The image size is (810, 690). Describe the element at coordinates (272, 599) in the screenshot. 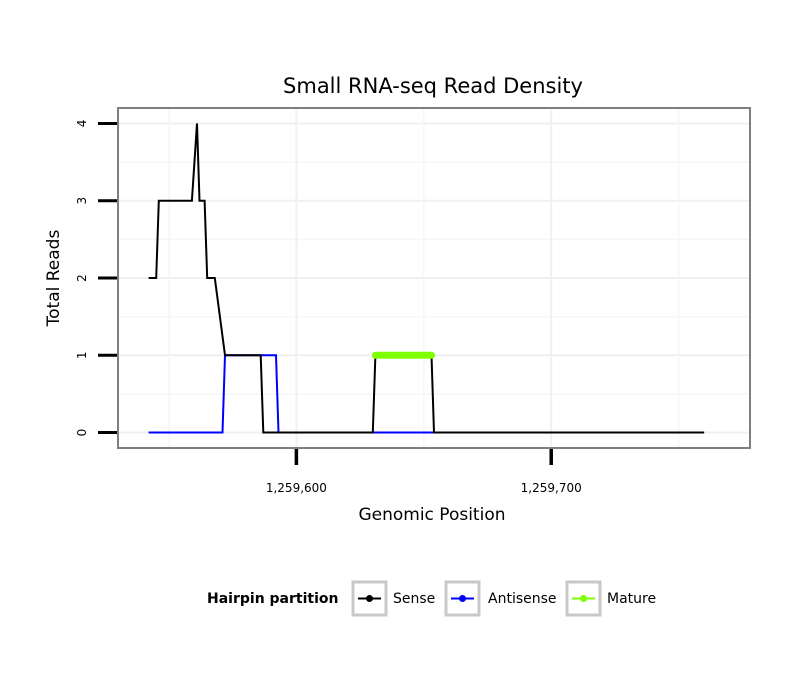

I see `legend-title: Hairpin partition` at that location.